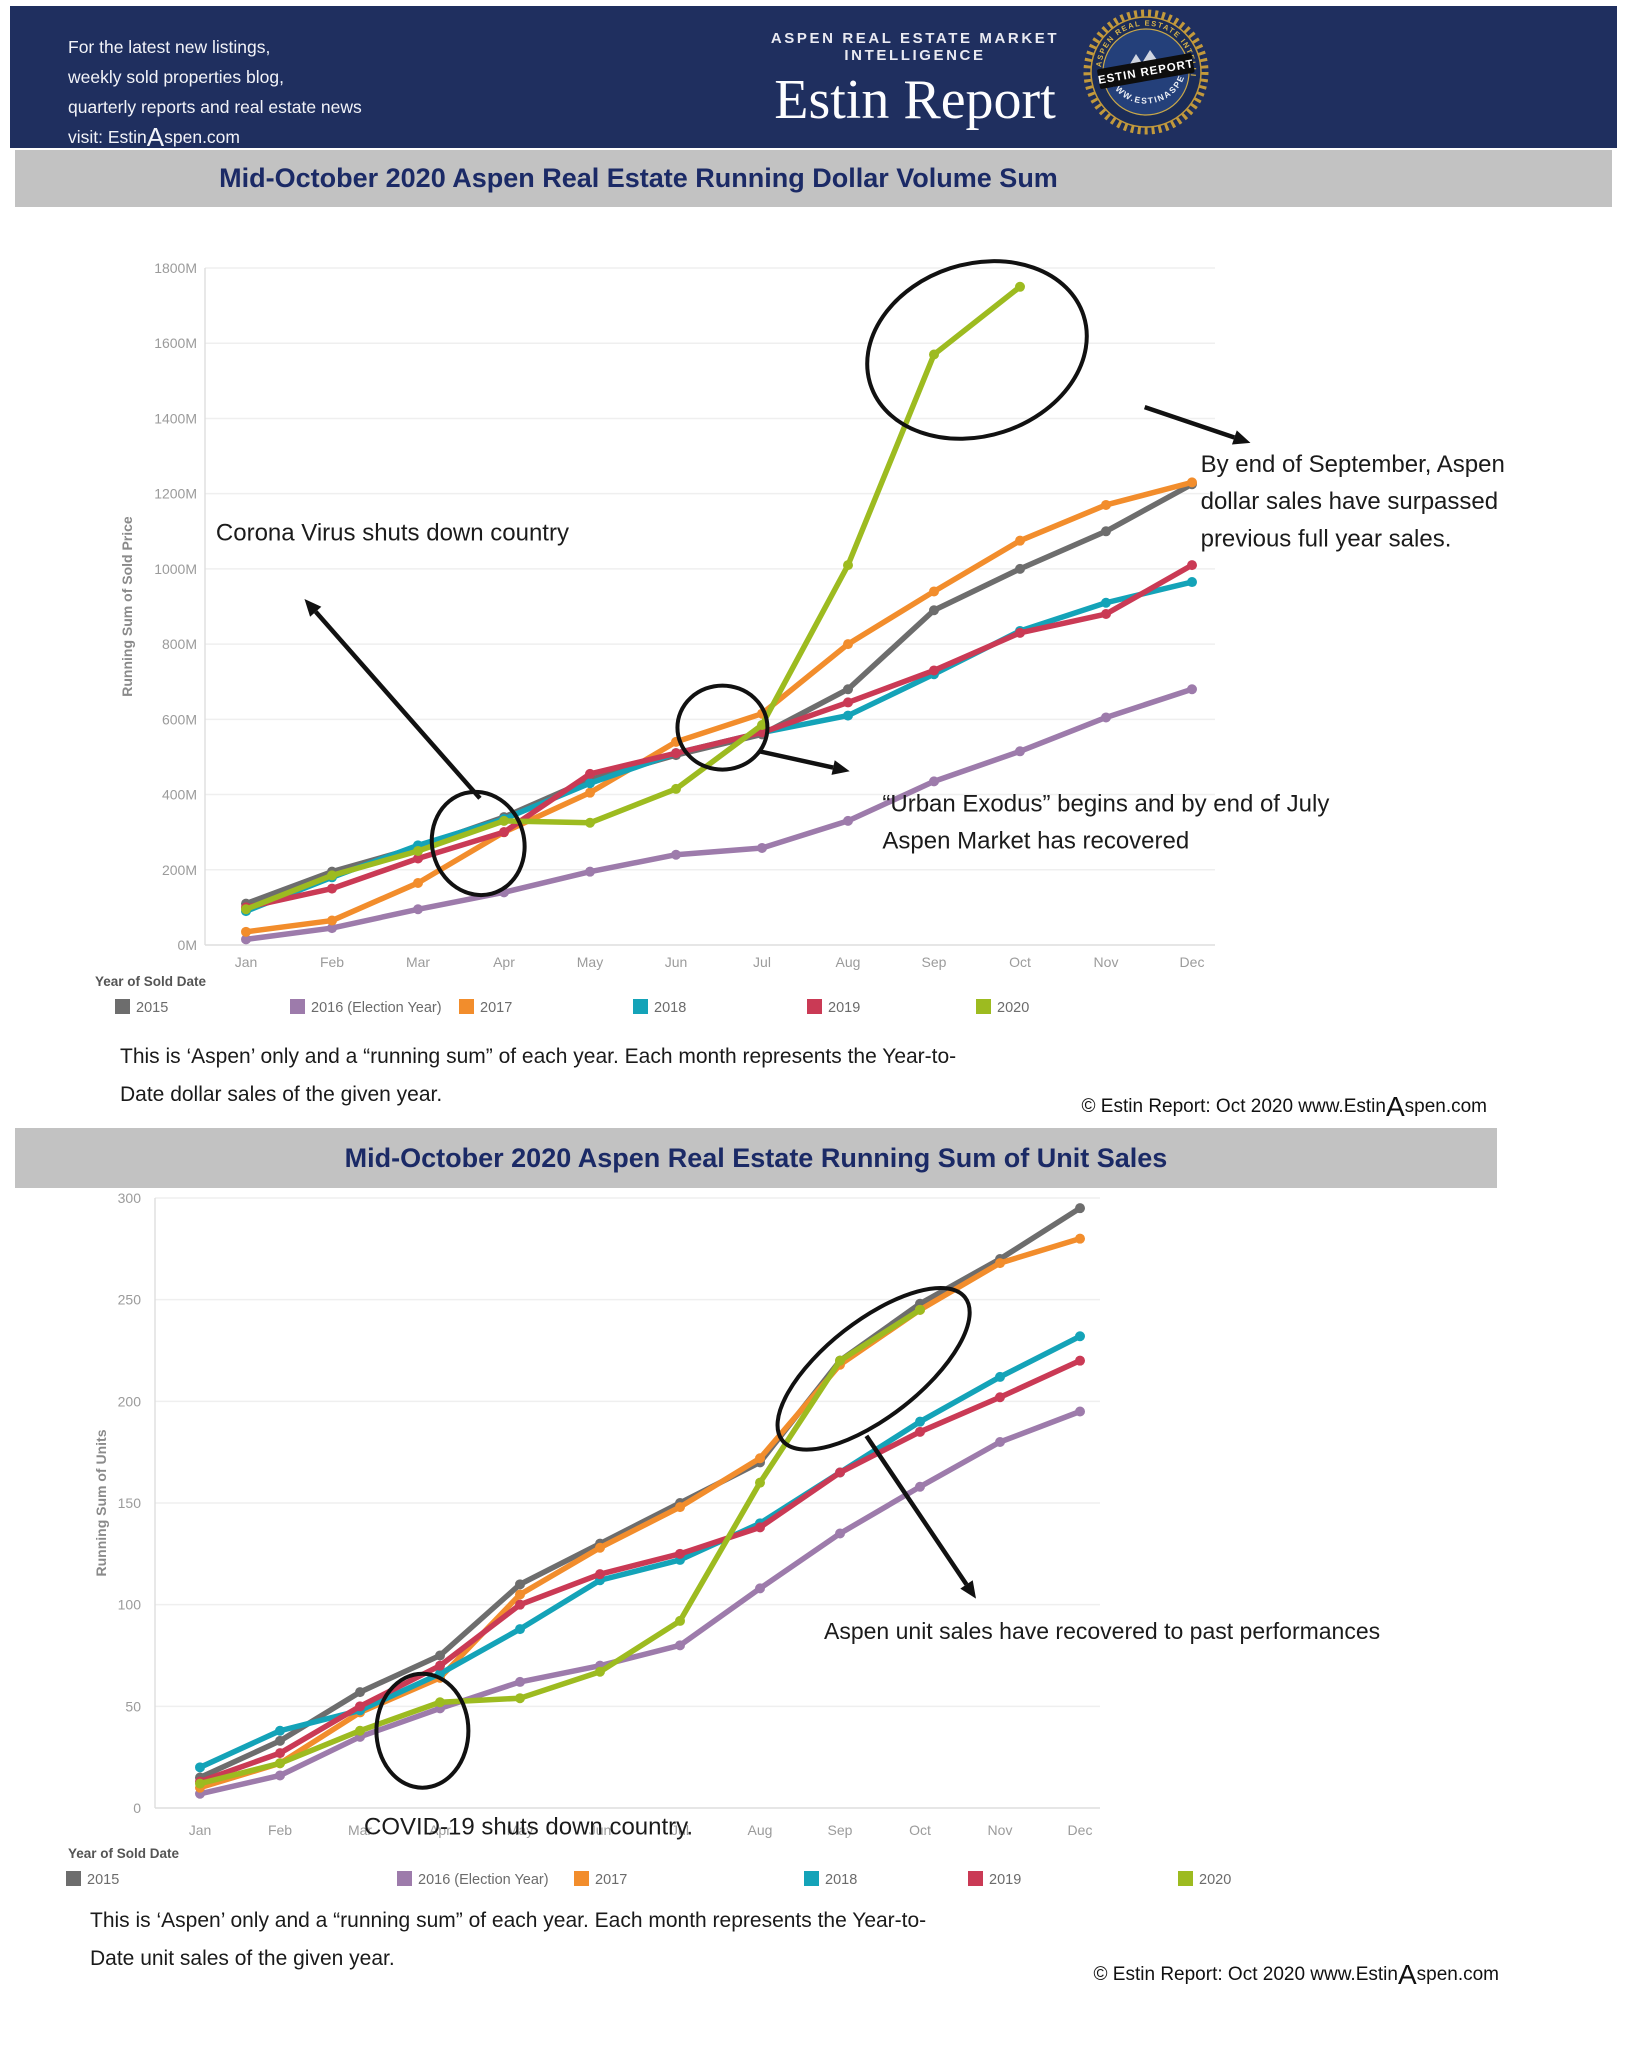 This screenshot has height=2048, width=1627. I want to click on svg-text: Aspen Market has recovered, so click(1035, 841).